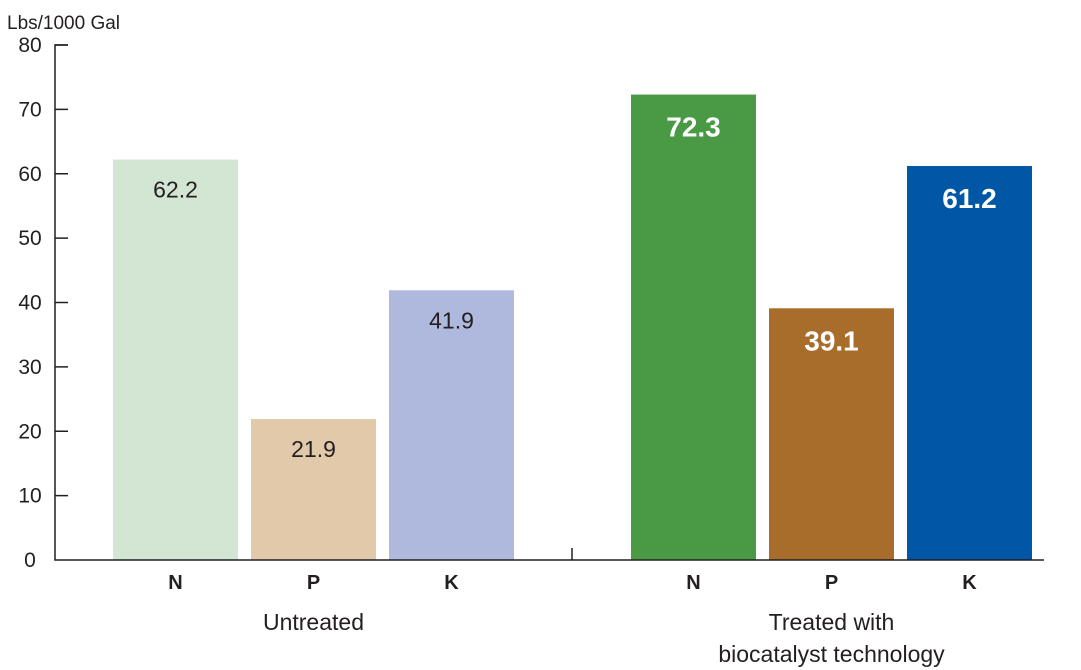  Describe the element at coordinates (29, 45) in the screenshot. I see `y-tick-label: 80` at that location.